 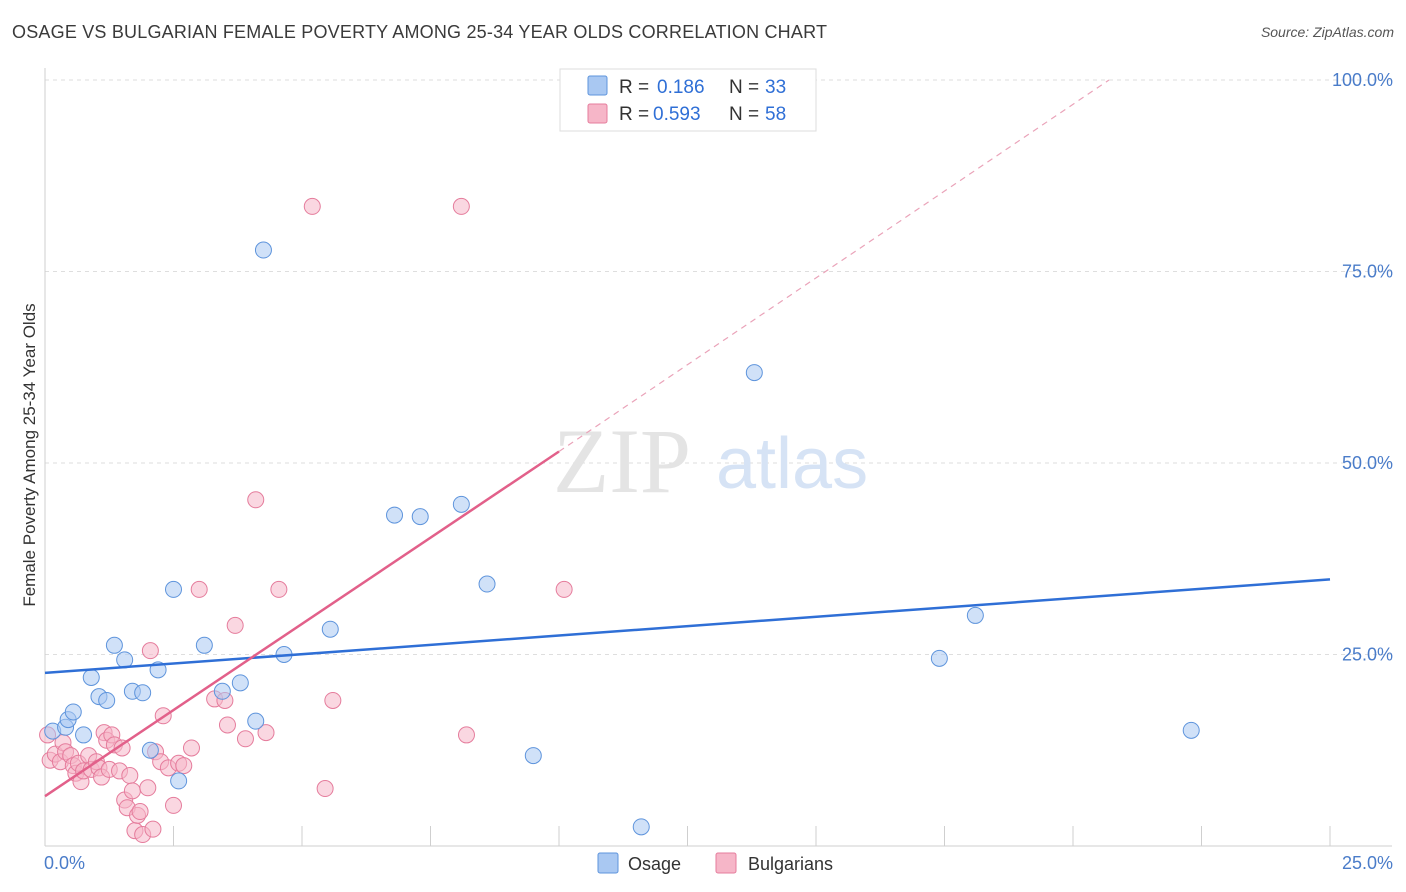 What do you see at coordinates (687, 626) in the screenshot?
I see `osage-trend-line` at bounding box center [687, 626].